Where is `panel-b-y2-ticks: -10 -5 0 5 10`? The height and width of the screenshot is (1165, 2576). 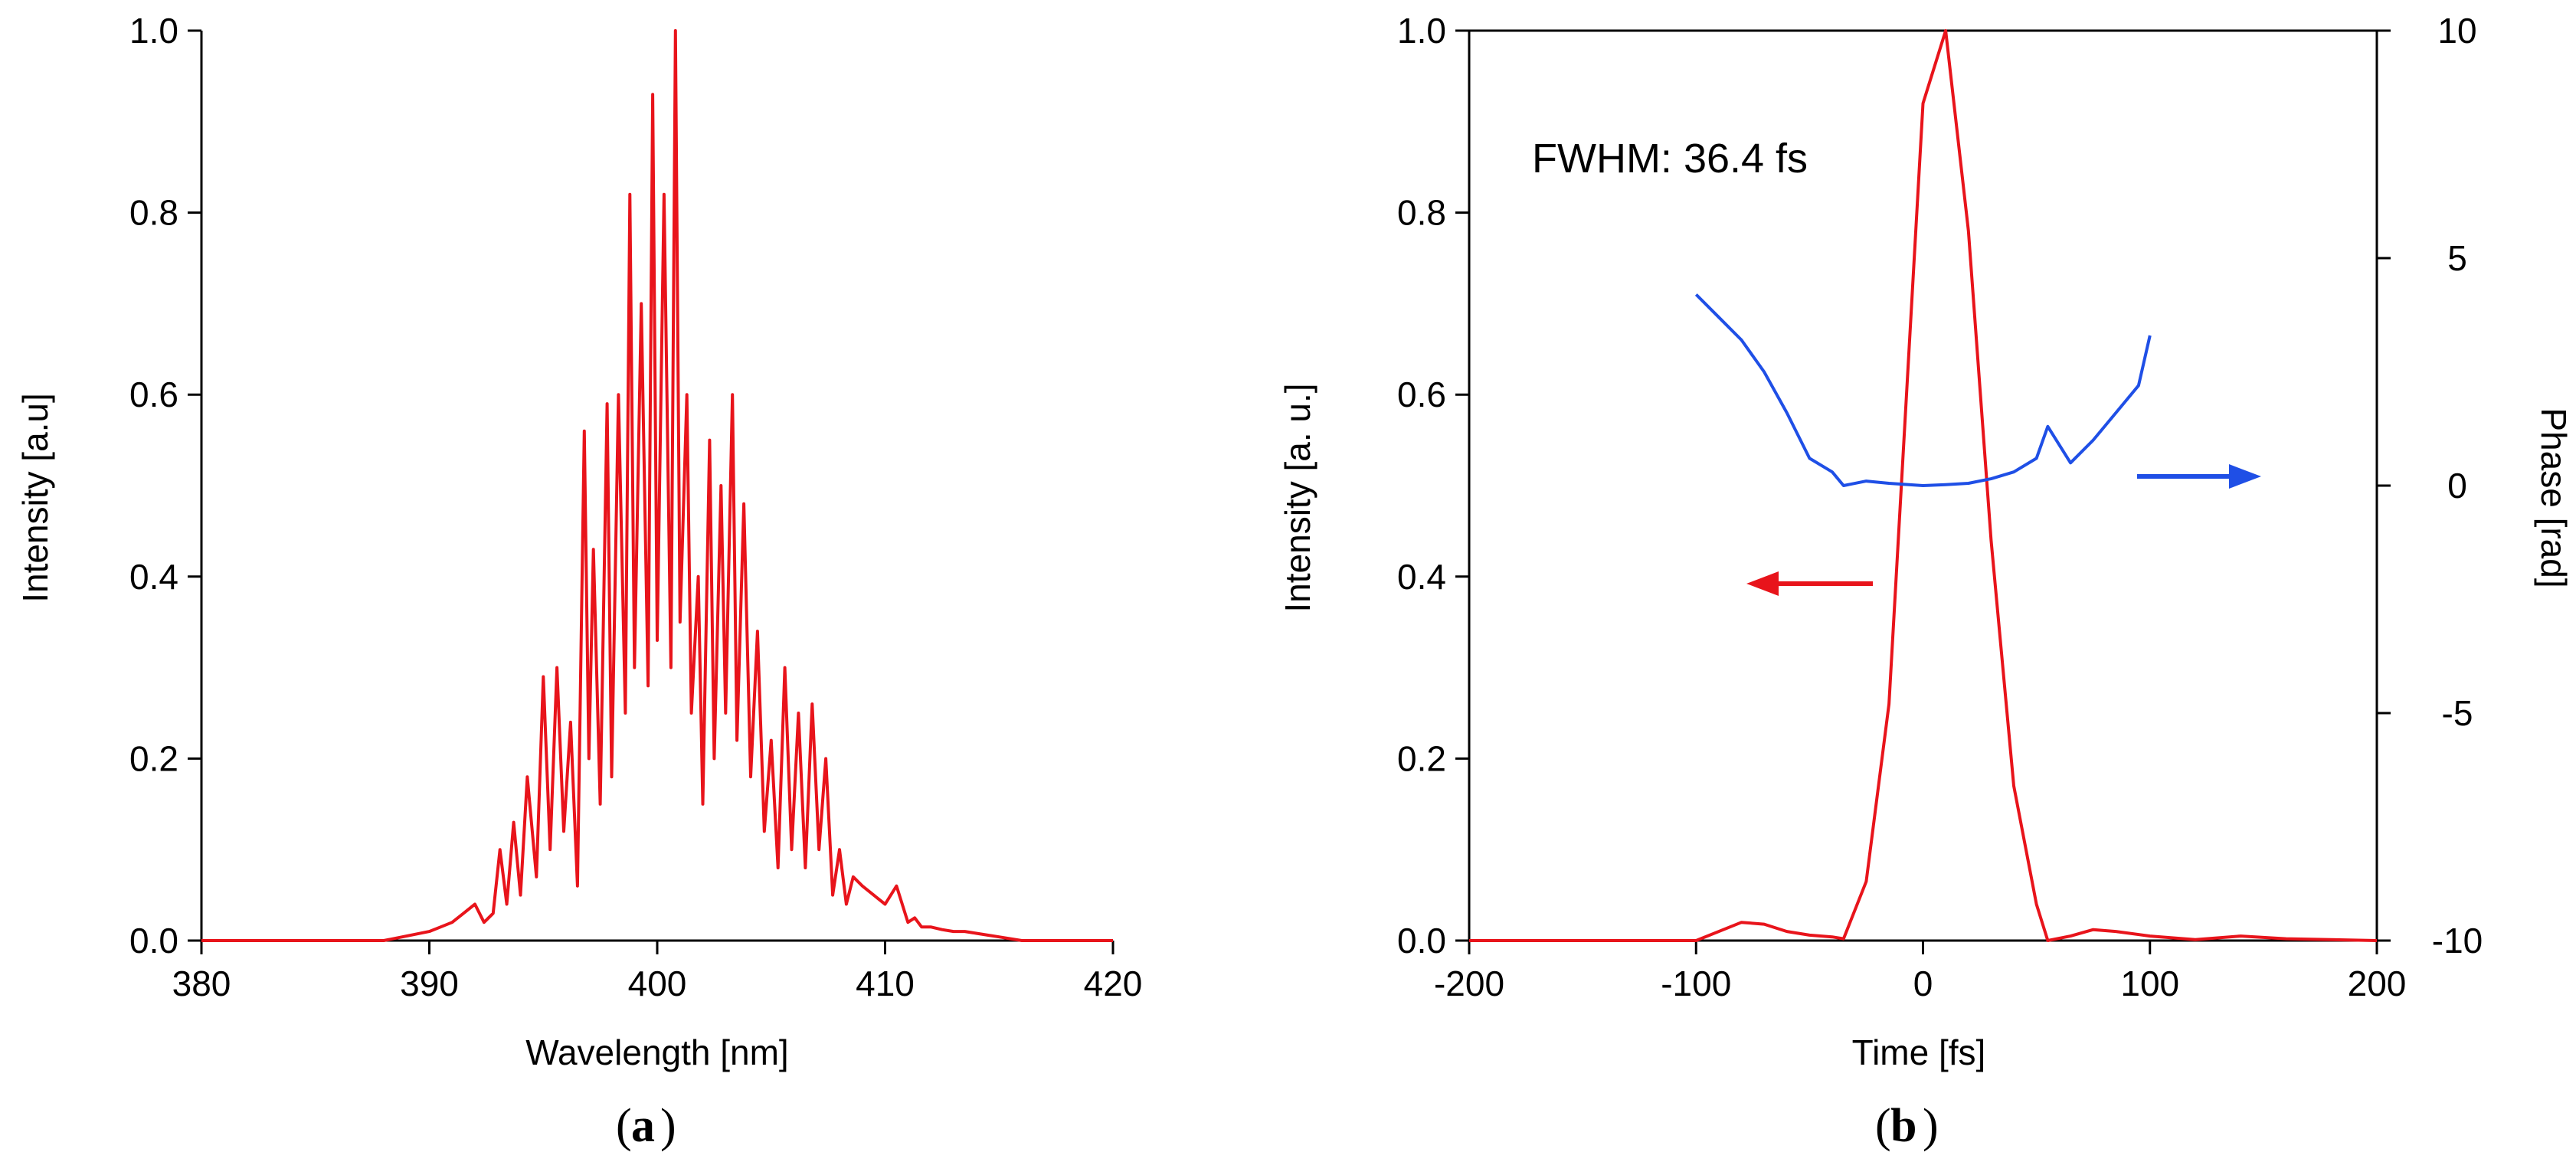 panel-b-y2-ticks: -10 -5 0 5 10 is located at coordinates (2430, 485).